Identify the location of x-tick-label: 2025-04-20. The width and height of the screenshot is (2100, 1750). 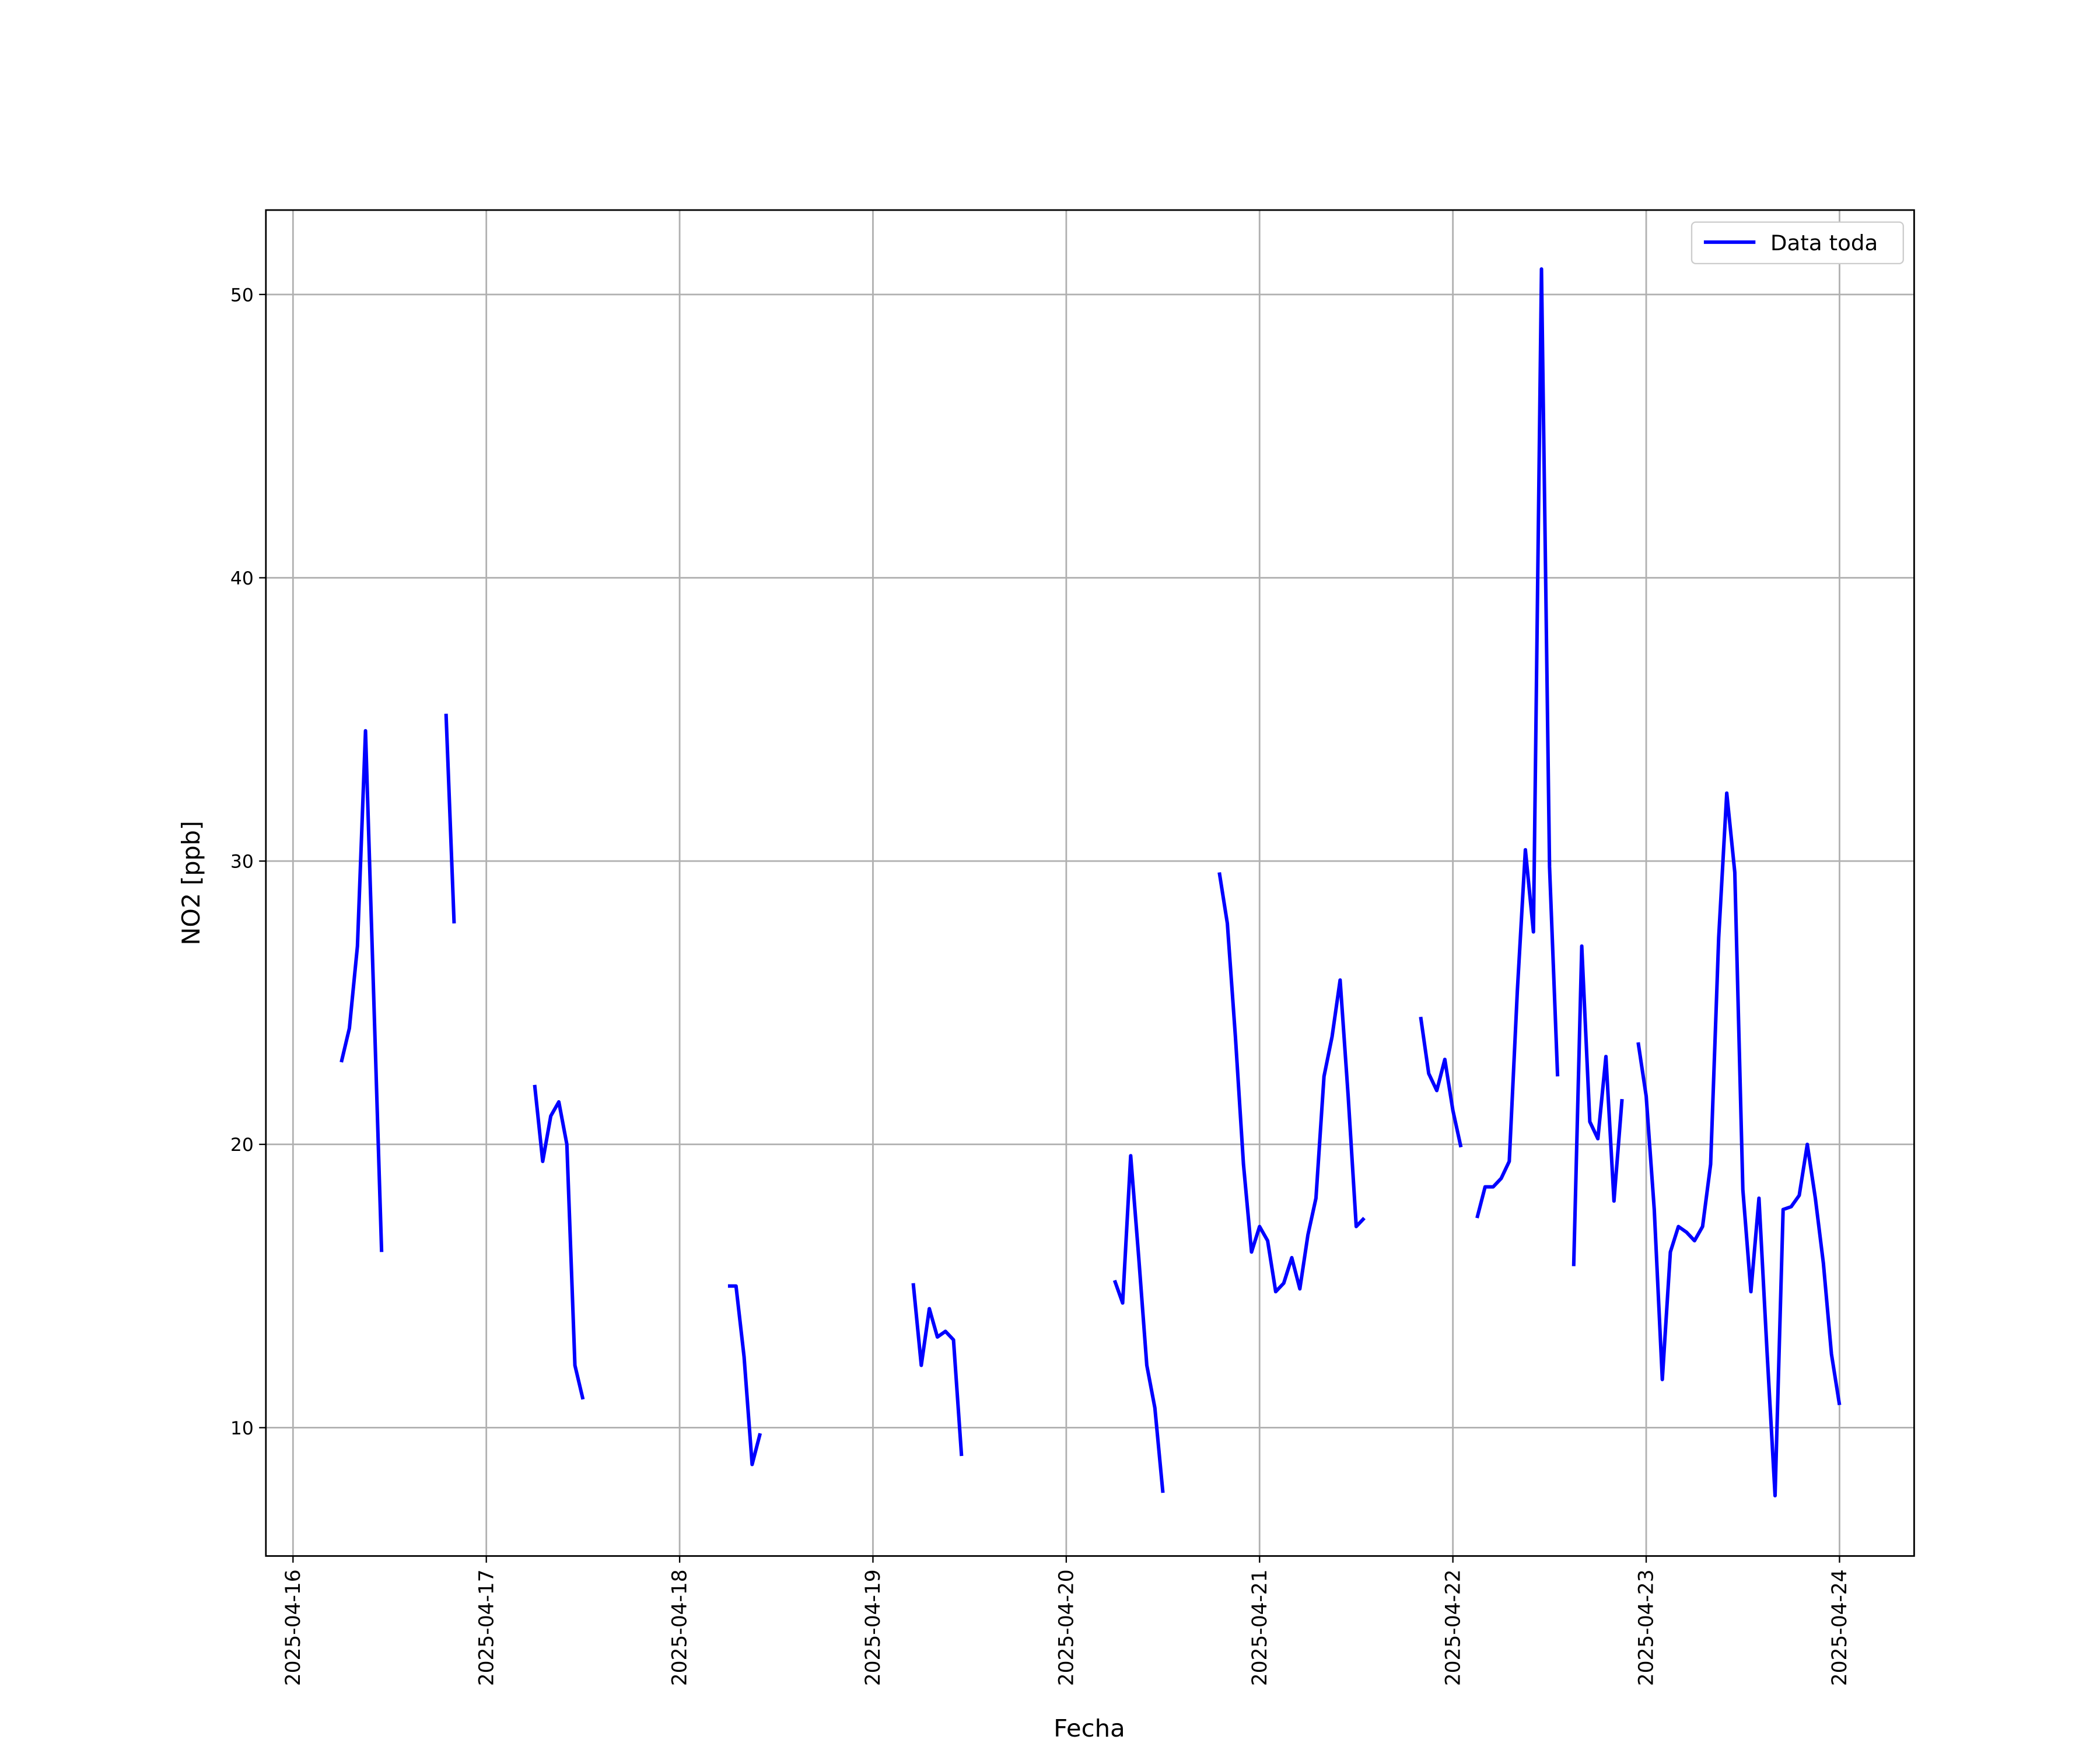
(1066, 1627).